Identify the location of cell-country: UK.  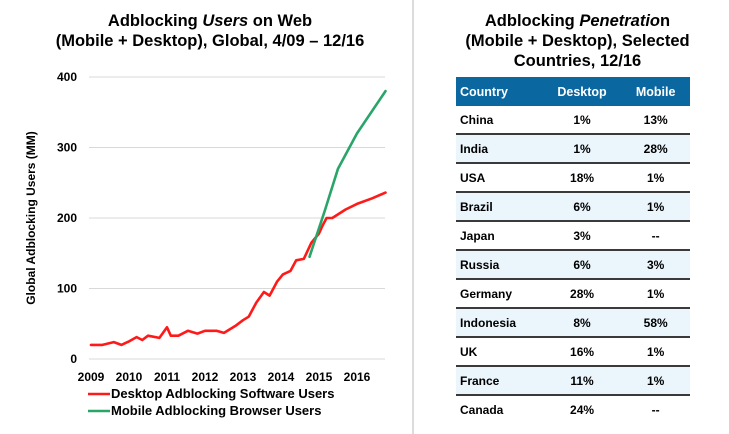
(499, 352).